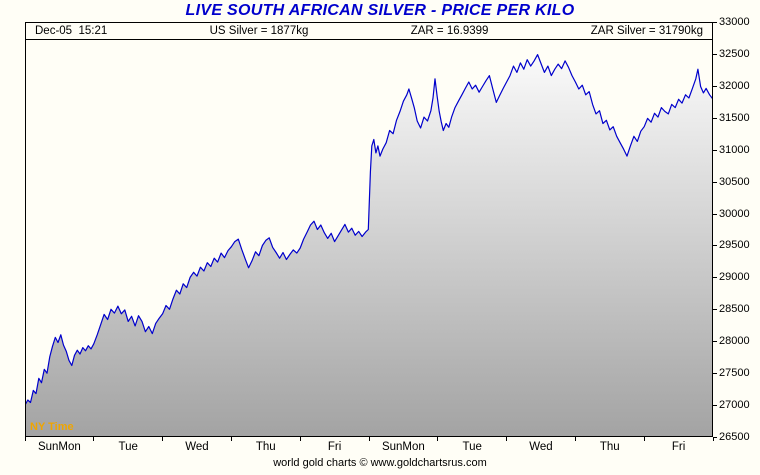  Describe the element at coordinates (646, 30) in the screenshot. I see `quote-zar-silver: ZAR Silver = 31790kg` at that location.